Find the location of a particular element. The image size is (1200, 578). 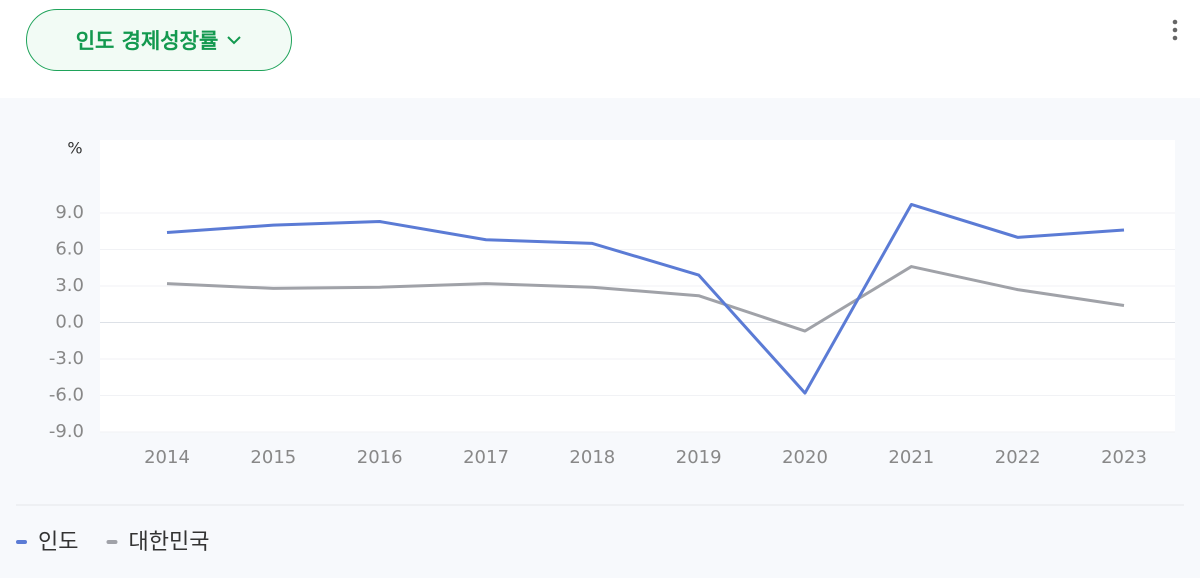

title: 인도 경제성장률 is located at coordinates (147, 41).